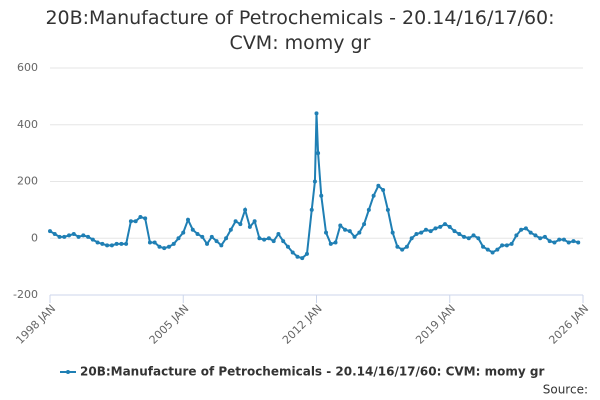  What do you see at coordinates (435, 324) in the screenshot?
I see `x-tick-label: 2019 JAN` at bounding box center [435, 324].